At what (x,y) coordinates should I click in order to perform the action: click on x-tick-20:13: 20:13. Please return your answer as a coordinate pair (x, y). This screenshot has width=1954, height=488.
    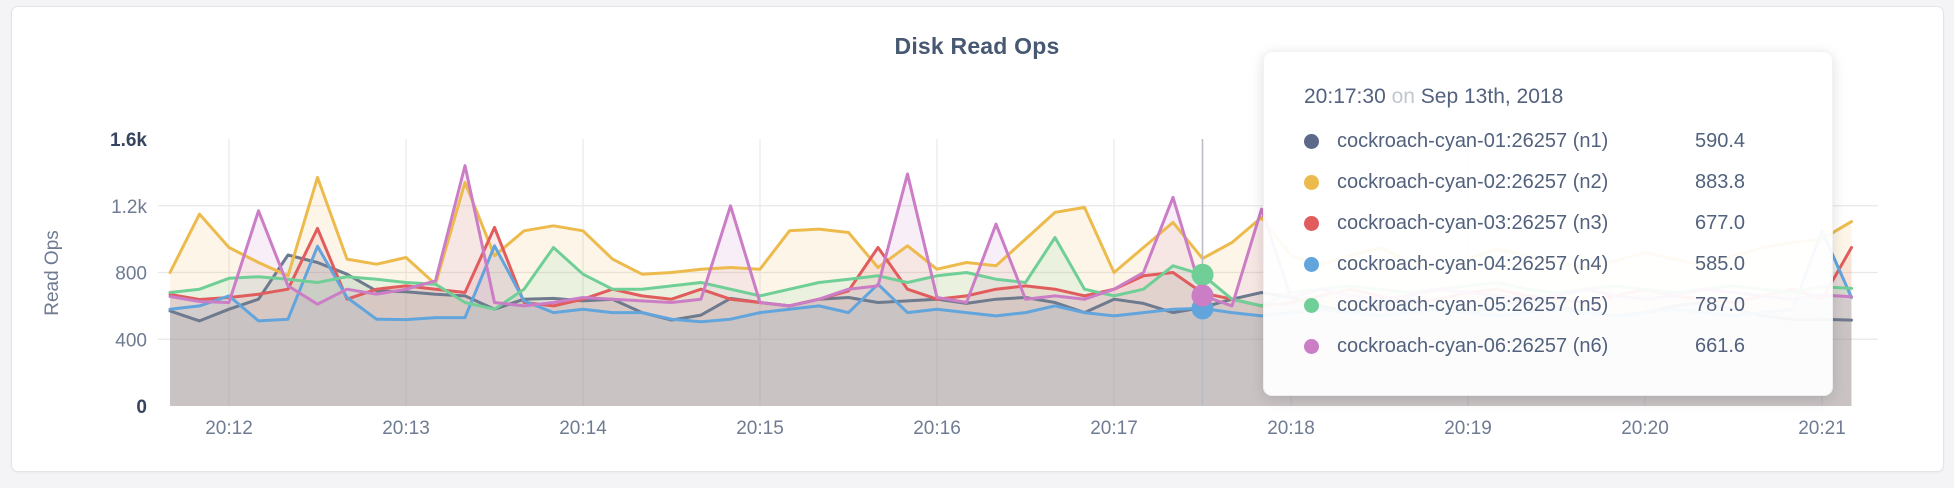
    Looking at the image, I should click on (406, 428).